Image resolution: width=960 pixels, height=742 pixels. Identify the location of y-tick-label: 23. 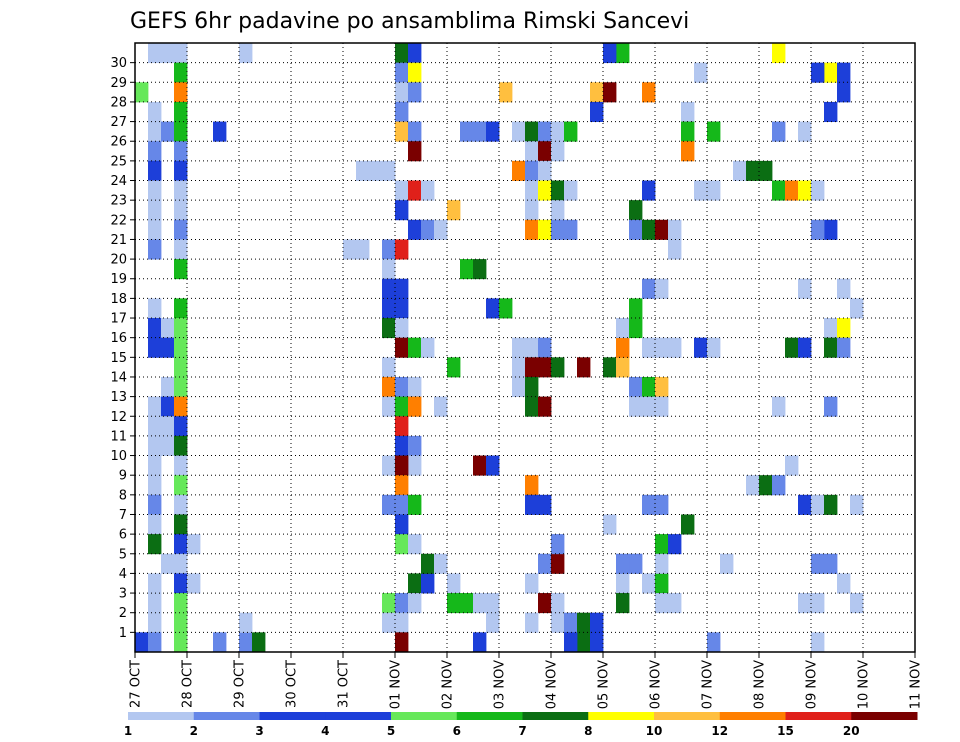
(118, 201).